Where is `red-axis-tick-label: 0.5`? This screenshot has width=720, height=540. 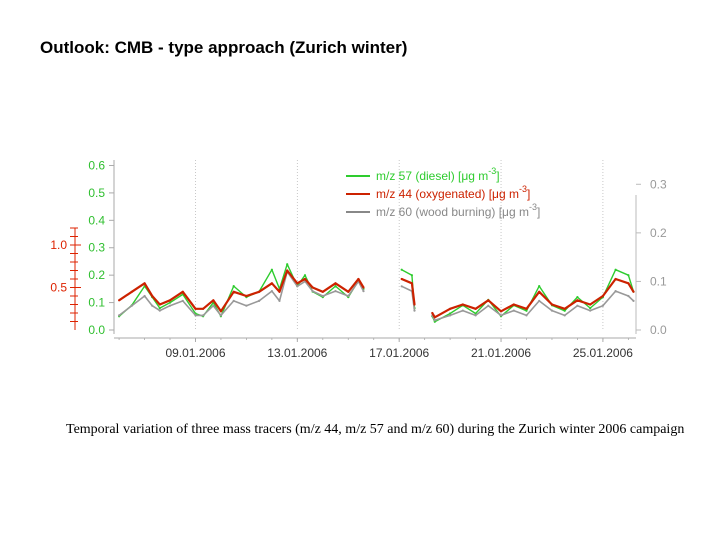 red-axis-tick-label: 0.5 is located at coordinates (58, 288).